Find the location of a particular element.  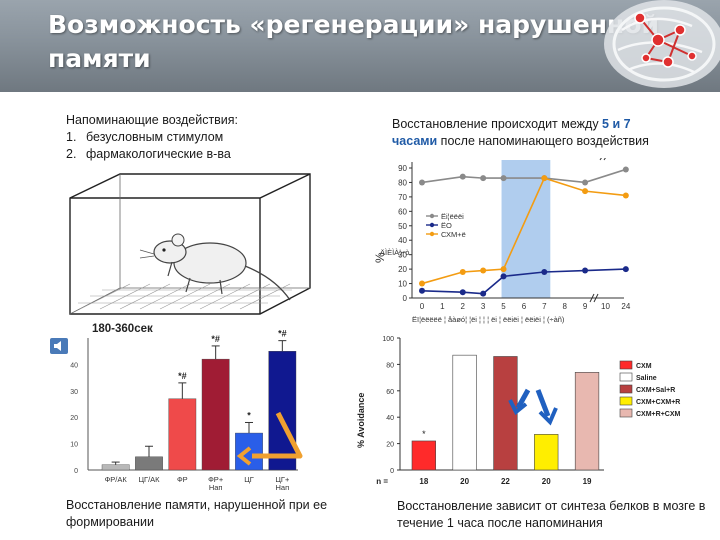

x-tick-label: 2 is located at coordinates (463, 306).